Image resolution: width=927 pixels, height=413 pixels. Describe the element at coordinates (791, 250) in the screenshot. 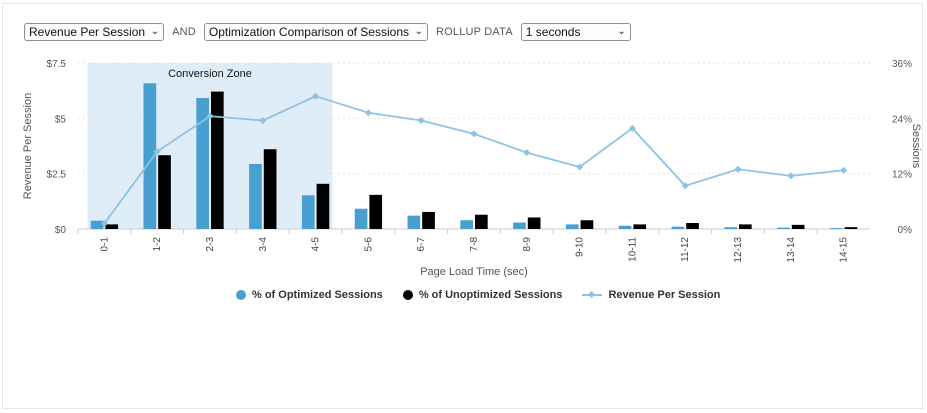

I see `x-tick-label: 13-14` at that location.